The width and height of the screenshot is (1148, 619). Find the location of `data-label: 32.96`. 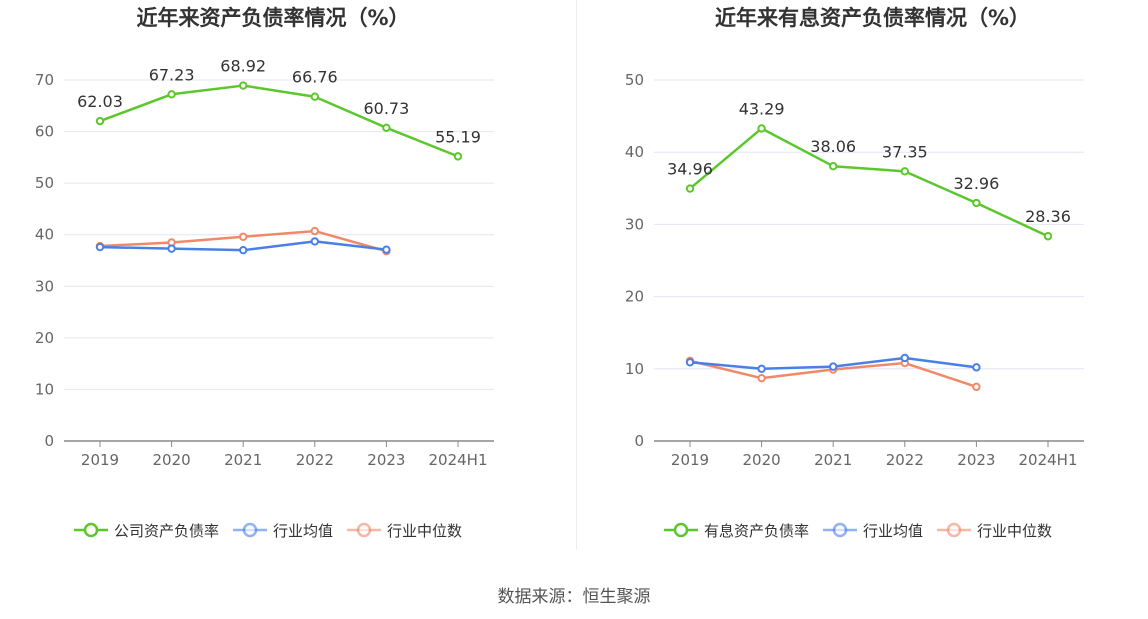

data-label: 32.96 is located at coordinates (976, 183).